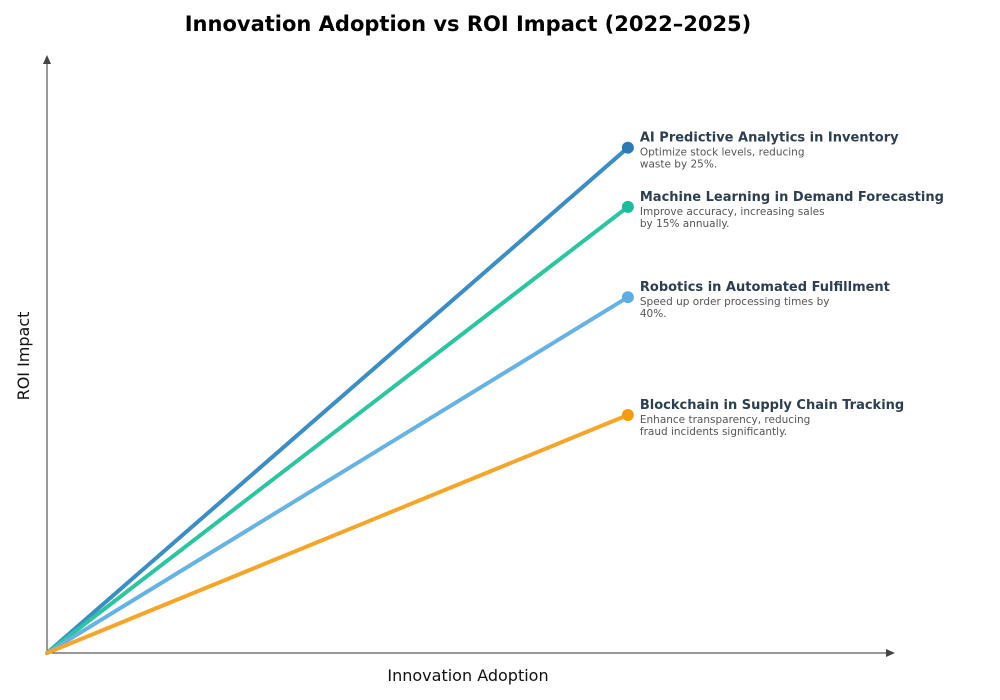 This screenshot has width=1000, height=700. Describe the element at coordinates (890, 653) in the screenshot. I see `x-axis-arrow-icon` at that location.